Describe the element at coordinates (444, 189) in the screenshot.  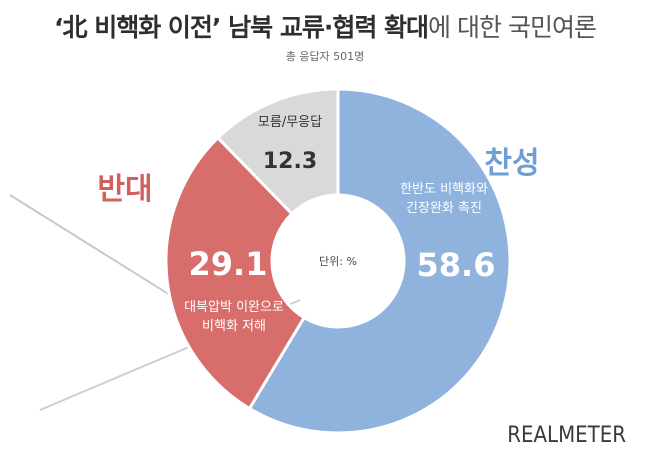
I see `slice-description-line-0-0: 한반도 비핵화와` at that location.